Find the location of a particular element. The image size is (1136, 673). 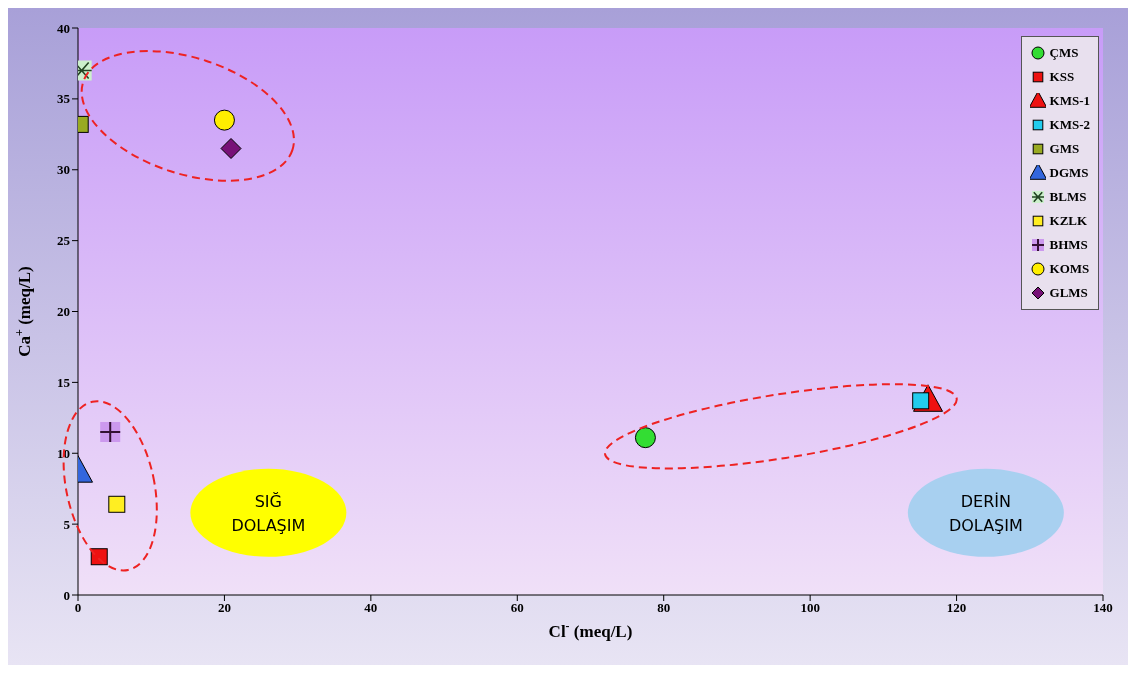

x-axis-title: Cl$^{-}$ (meq/L) is located at coordinates (590, 630).